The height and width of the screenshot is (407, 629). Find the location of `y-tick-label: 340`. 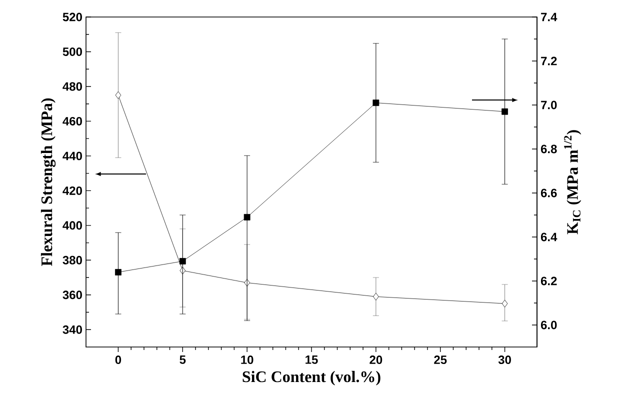

y-tick-label: 340 is located at coordinates (72, 329).